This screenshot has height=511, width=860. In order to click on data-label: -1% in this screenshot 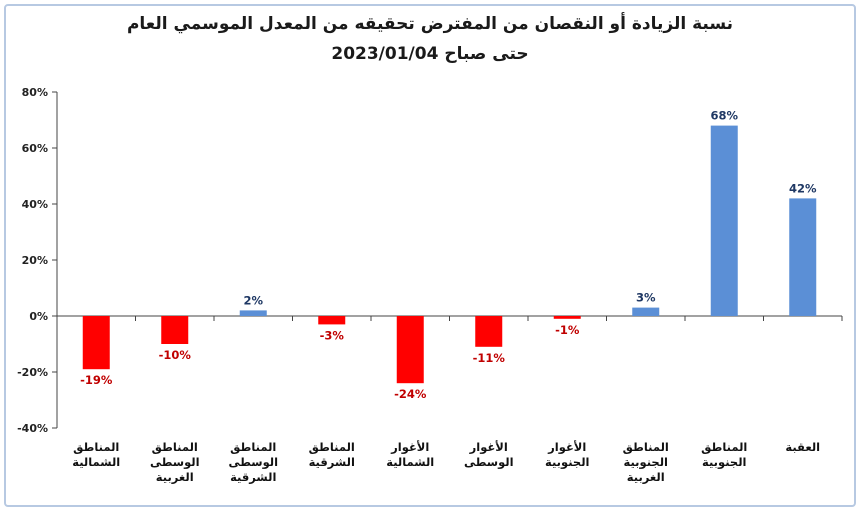, I will do `click(567, 330)`.